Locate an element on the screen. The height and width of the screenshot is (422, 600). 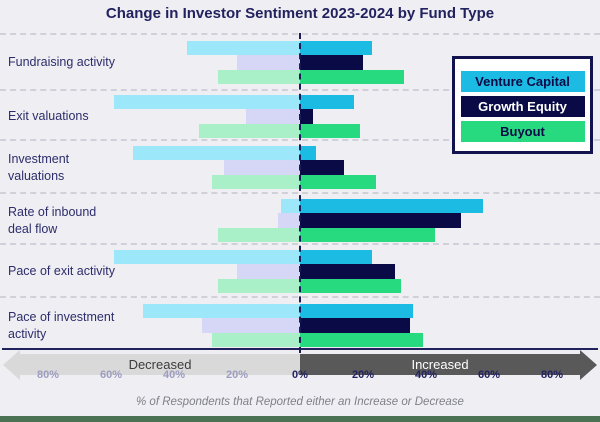
increased-arrowhead-icon is located at coordinates (588, 364).